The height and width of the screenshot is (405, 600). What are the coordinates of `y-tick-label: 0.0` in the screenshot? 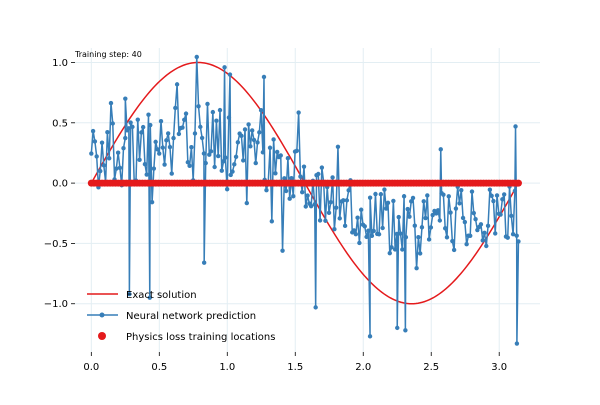 It's located at (60, 184).